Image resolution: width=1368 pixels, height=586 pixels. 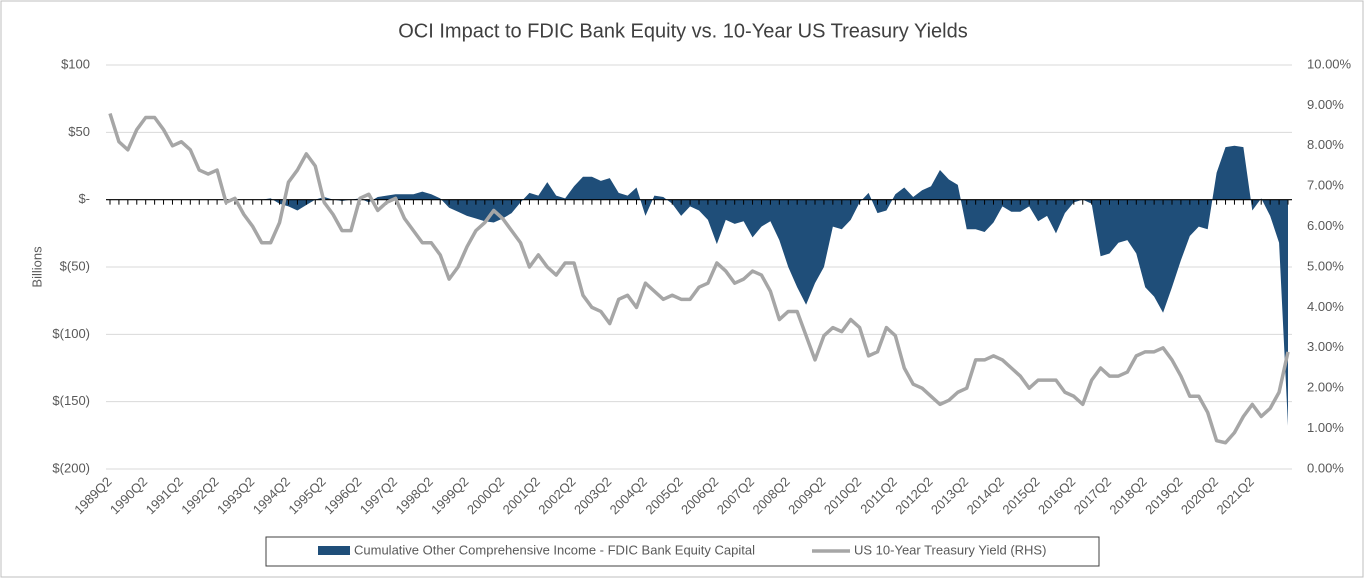 What do you see at coordinates (1325, 387) in the screenshot?
I see `y2-tick-label: 2.00%` at bounding box center [1325, 387].